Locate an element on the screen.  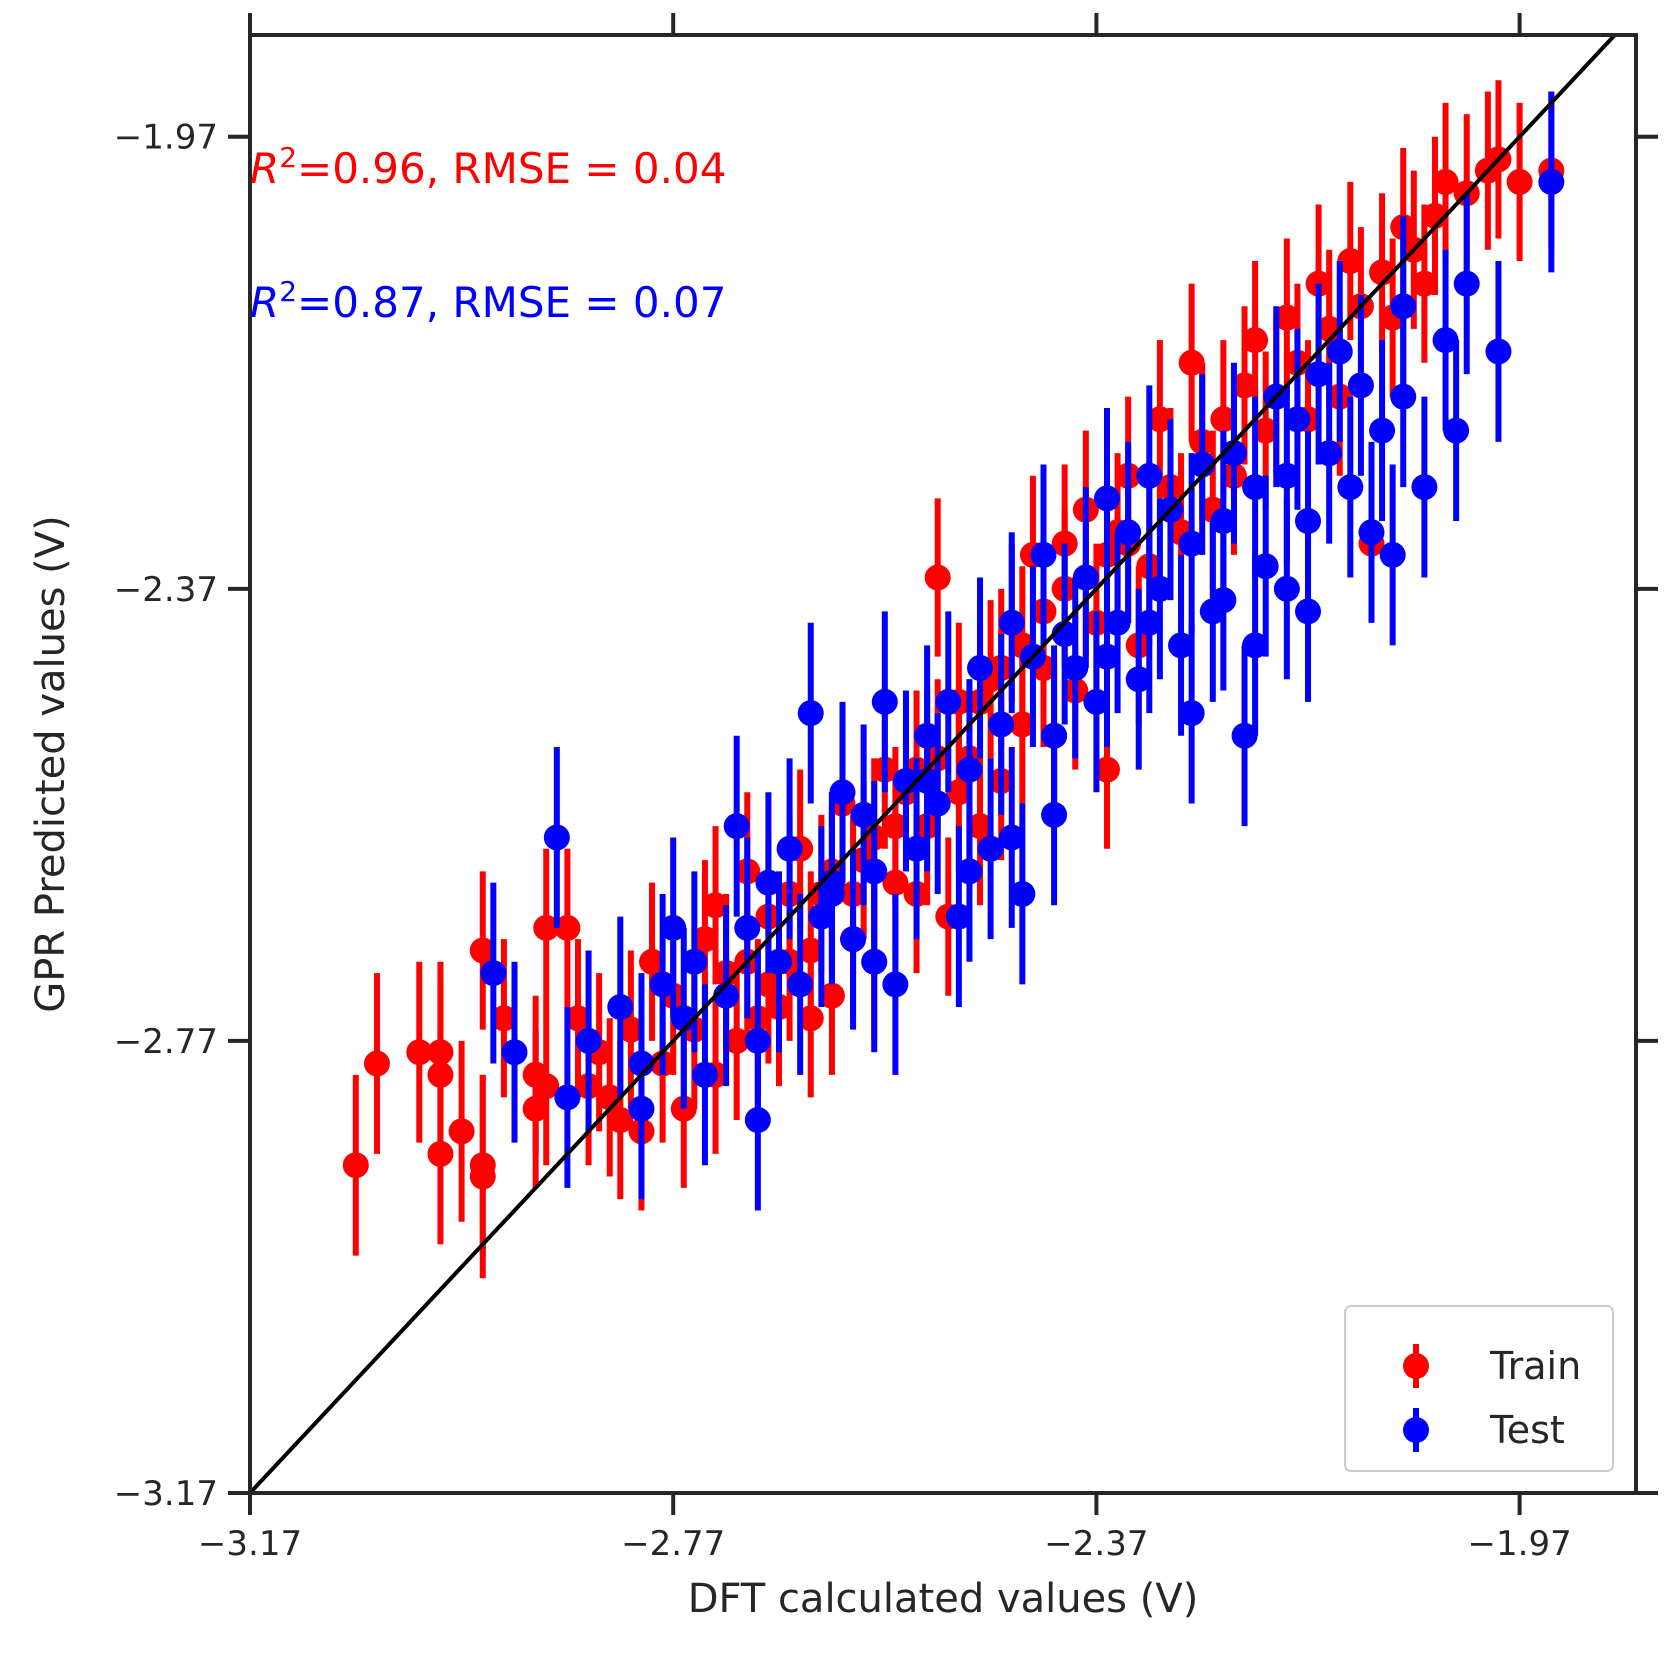
legend-test-marker is located at coordinates (1416, 1430).